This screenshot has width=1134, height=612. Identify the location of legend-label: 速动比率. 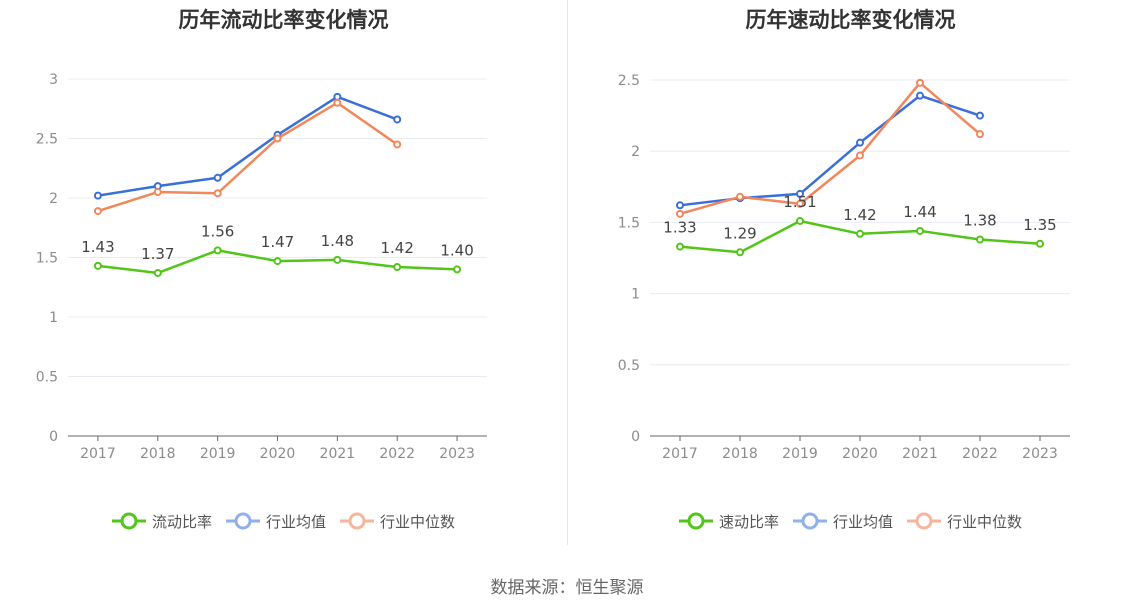
(748, 521).